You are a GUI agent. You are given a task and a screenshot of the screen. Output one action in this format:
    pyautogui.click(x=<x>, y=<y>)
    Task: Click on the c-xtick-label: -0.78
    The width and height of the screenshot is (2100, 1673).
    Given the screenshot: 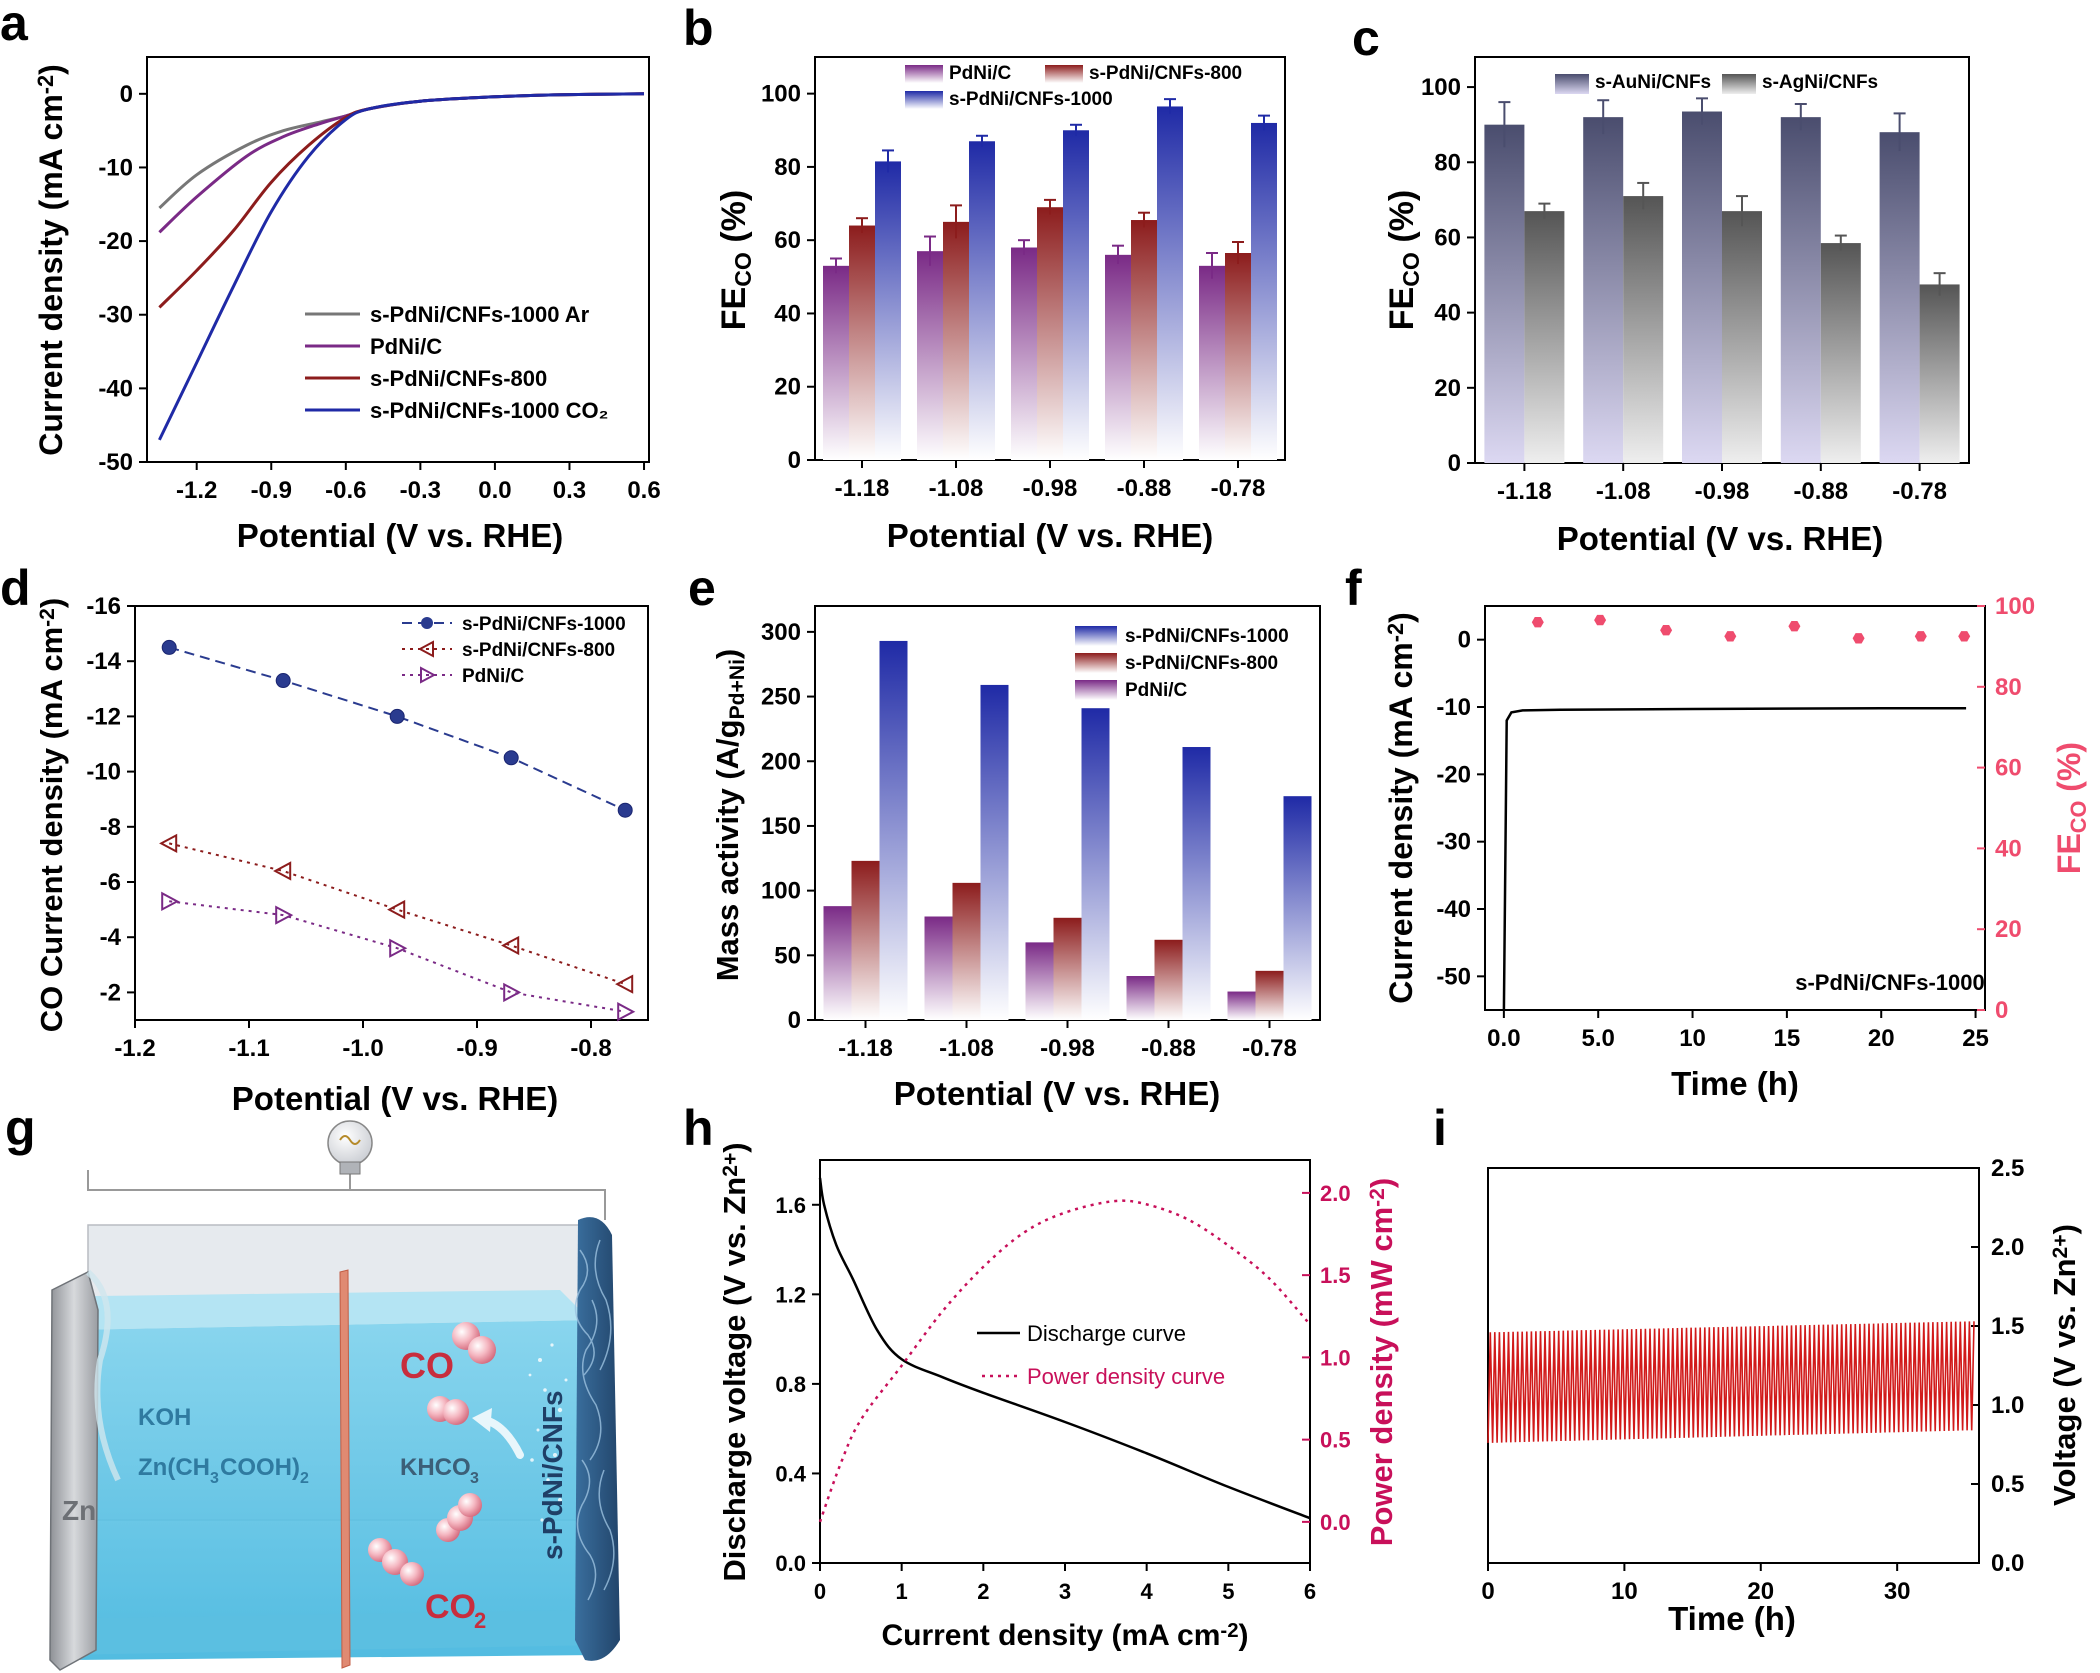 What is the action you would take?
    pyautogui.click(x=1919, y=491)
    